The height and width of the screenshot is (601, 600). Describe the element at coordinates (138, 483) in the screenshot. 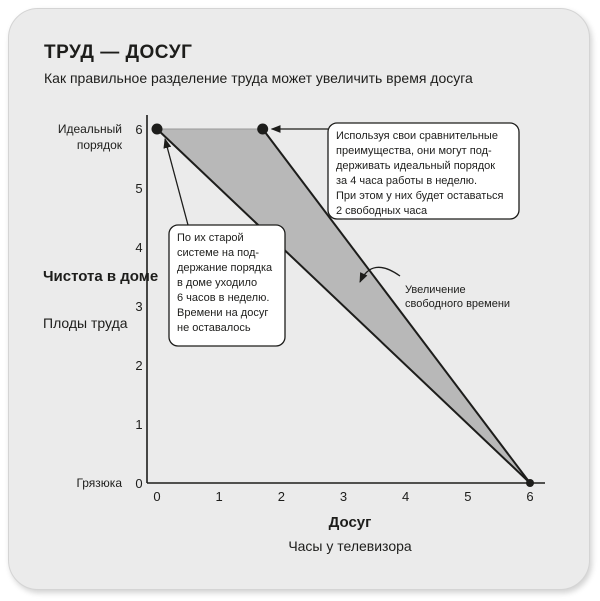

I see `y-tick-label: 0` at that location.